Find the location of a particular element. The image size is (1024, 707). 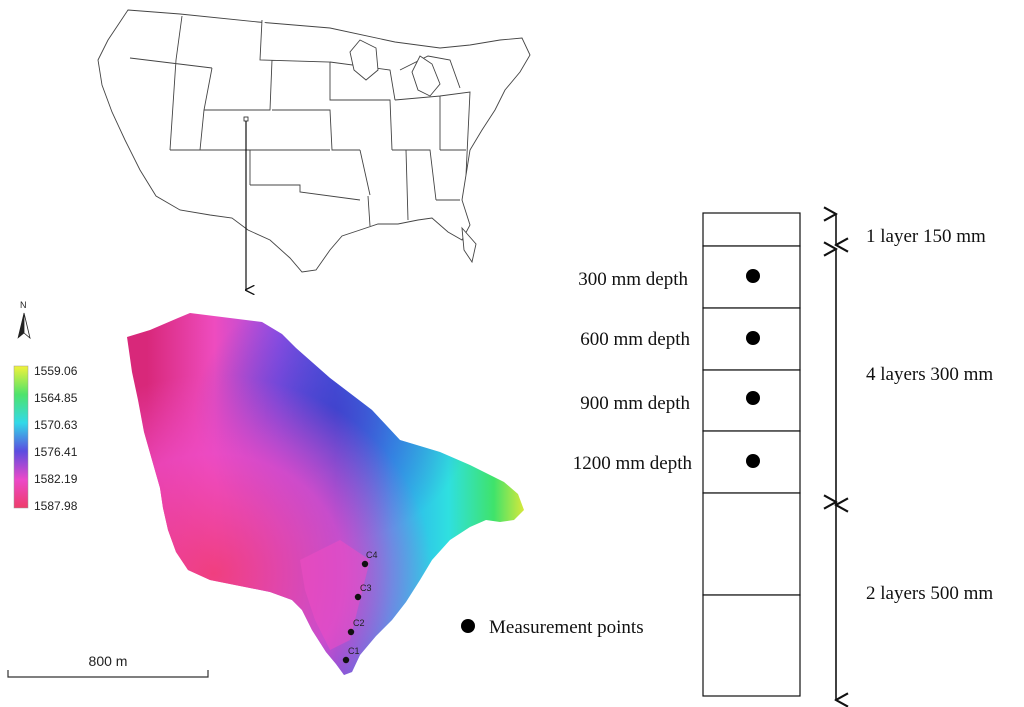

study-site-marker is located at coordinates (246, 119).